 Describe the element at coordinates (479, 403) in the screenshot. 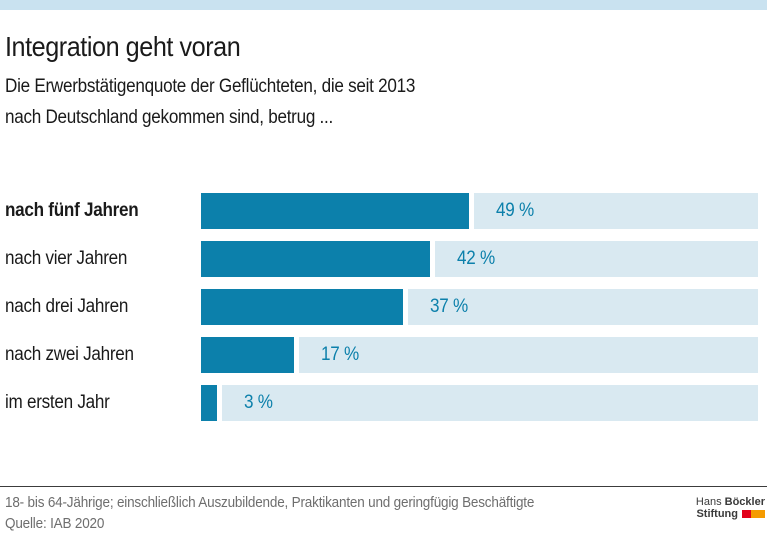

I see `bar-track: 3 %` at that location.